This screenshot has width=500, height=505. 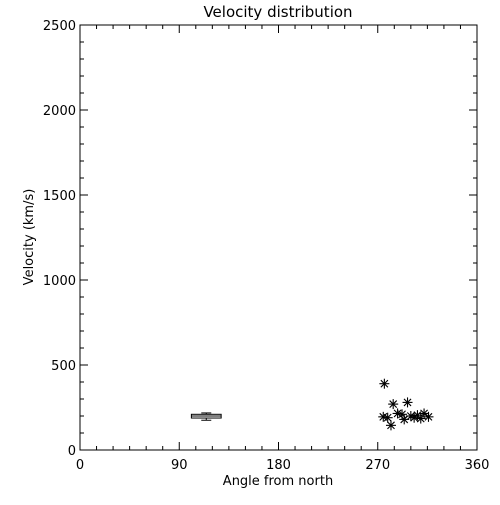 What do you see at coordinates (59, 111) in the screenshot?
I see `y-tick-label: 2000` at bounding box center [59, 111].